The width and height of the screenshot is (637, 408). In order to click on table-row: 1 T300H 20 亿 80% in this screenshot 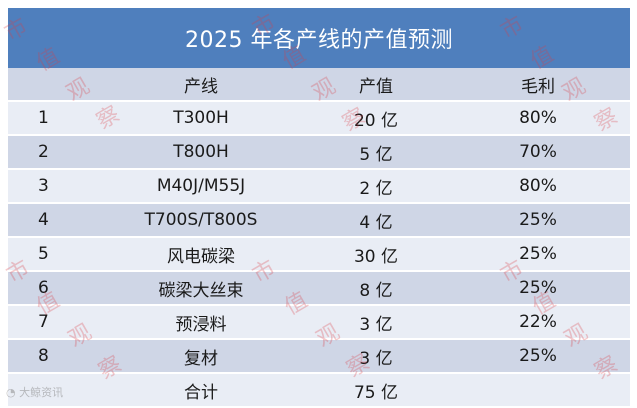, I will do `click(319, 118)`.